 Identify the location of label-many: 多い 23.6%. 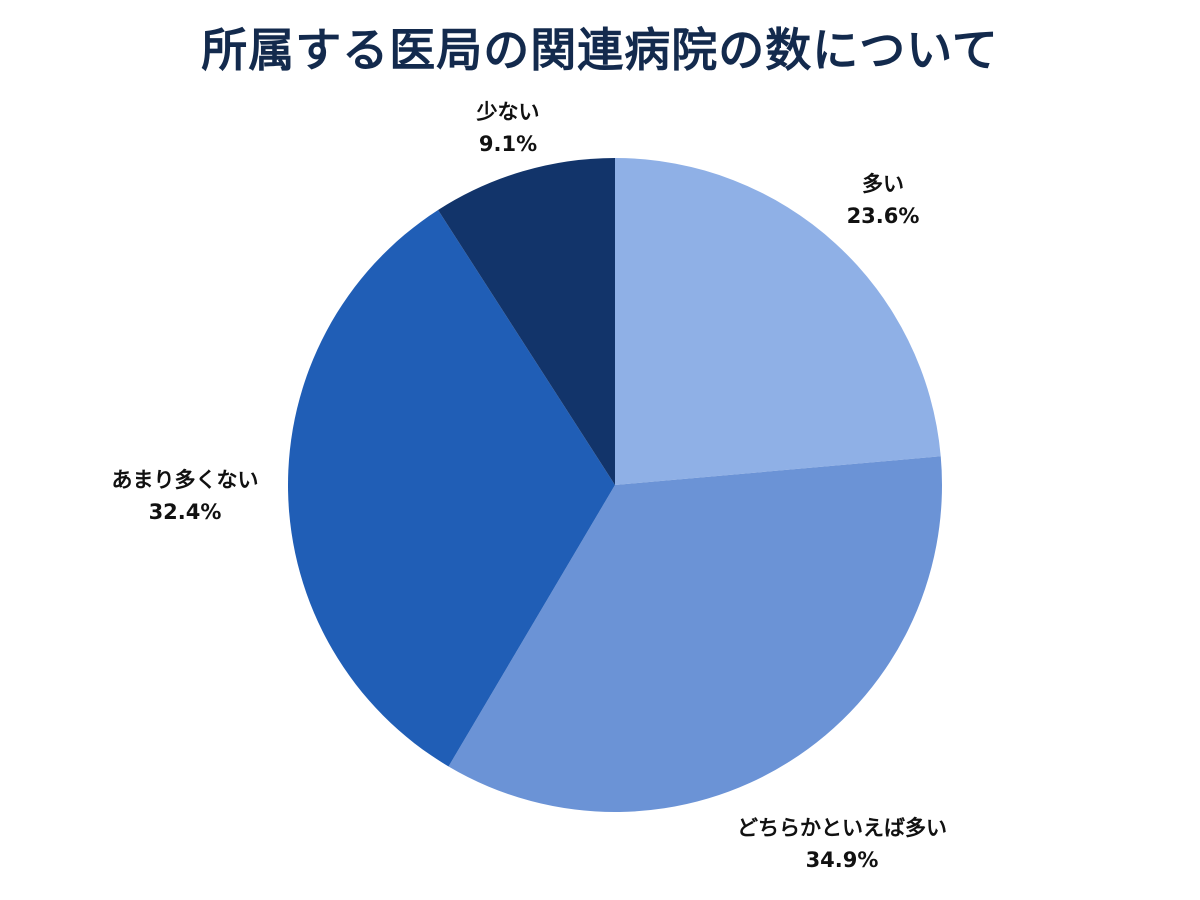
(883, 200).